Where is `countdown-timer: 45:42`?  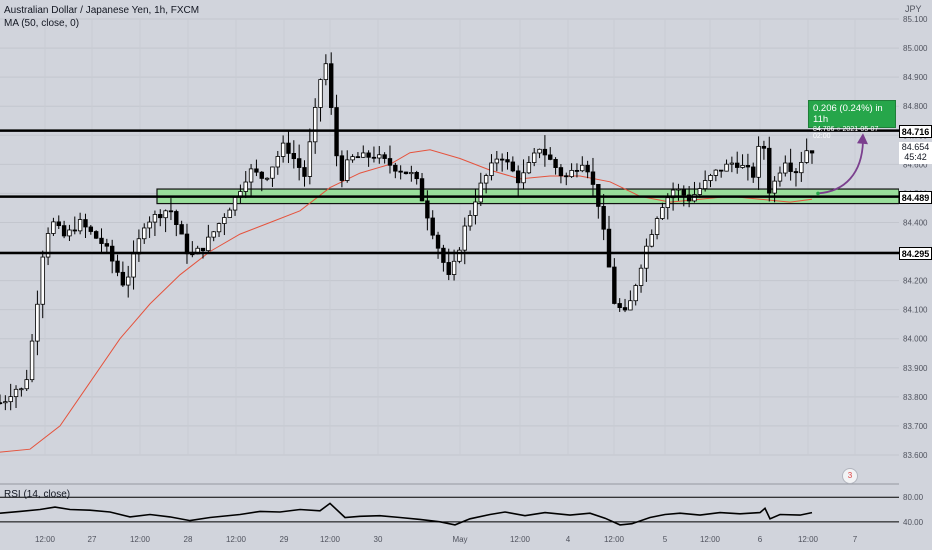
countdown-timer: 45:42 is located at coordinates (915, 157).